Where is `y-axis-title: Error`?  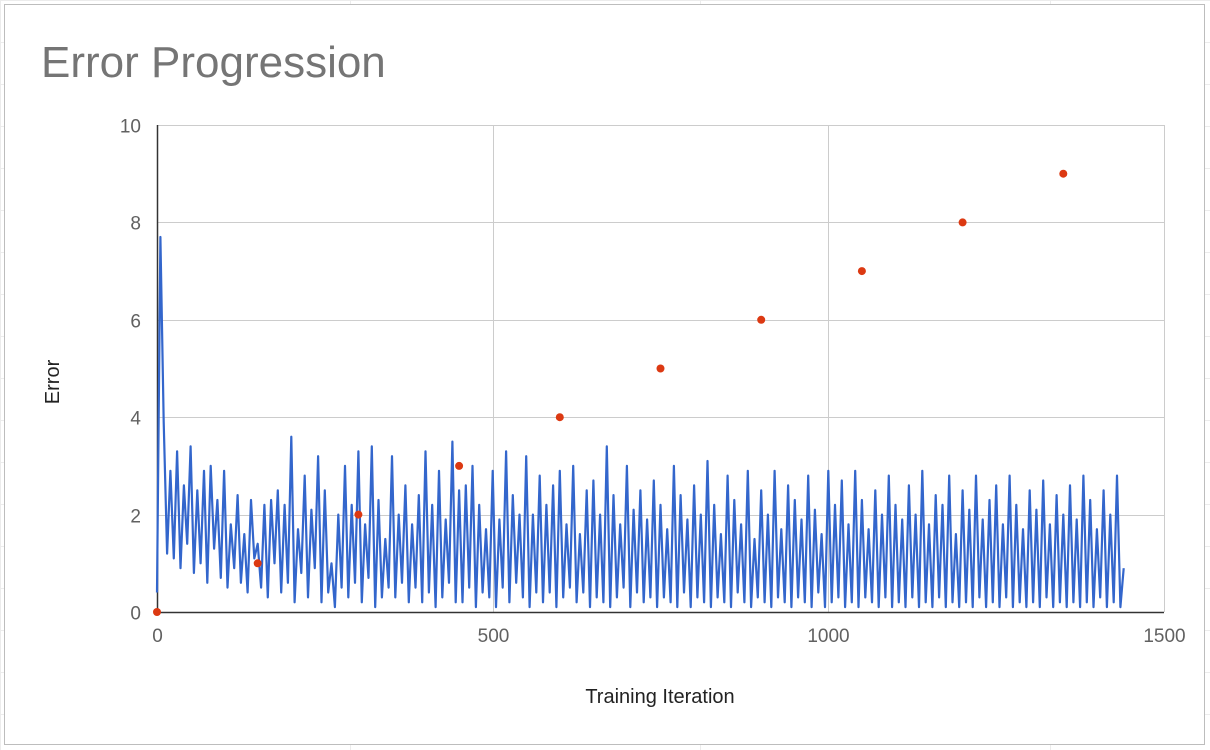 y-axis-title: Error is located at coordinates (53, 381).